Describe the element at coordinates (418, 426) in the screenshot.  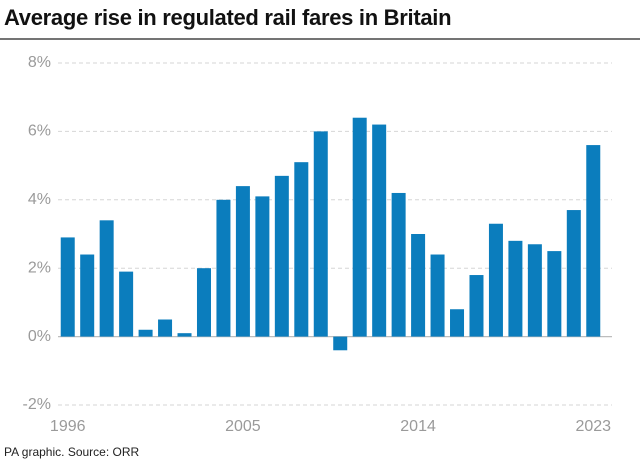
I see `x-tick-label: 2014` at that location.